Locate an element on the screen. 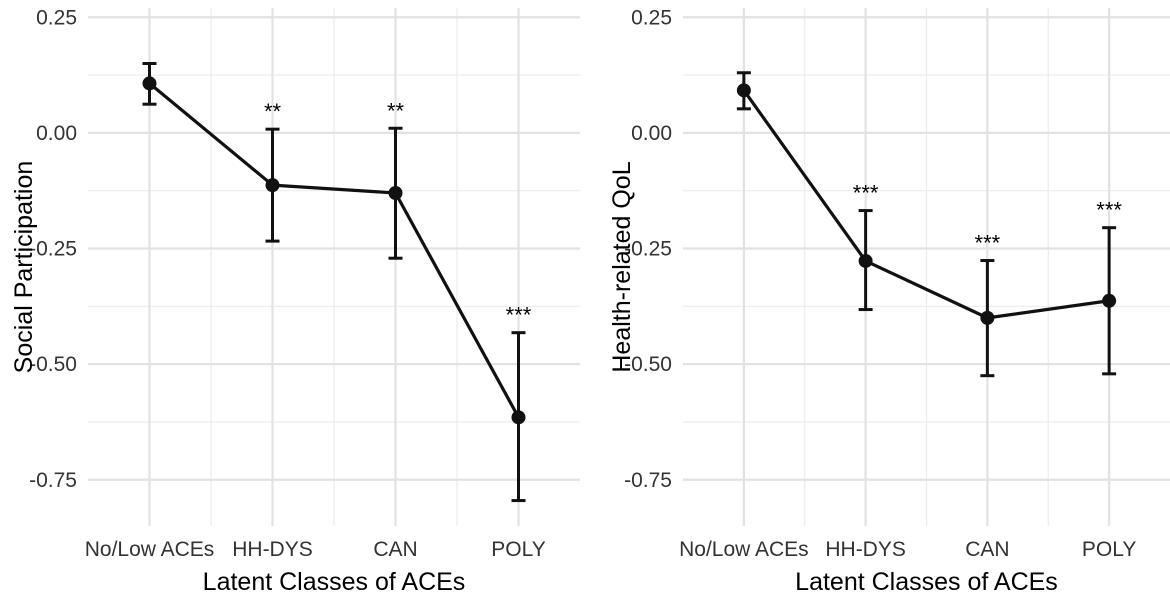 The height and width of the screenshot is (592, 1170). y-axis-title: Health-related QoL is located at coordinates (622, 266).